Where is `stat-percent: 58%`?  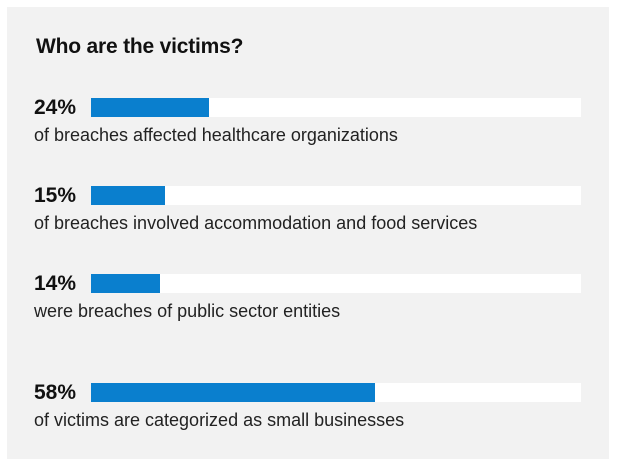 stat-percent: 58% is located at coordinates (55, 392).